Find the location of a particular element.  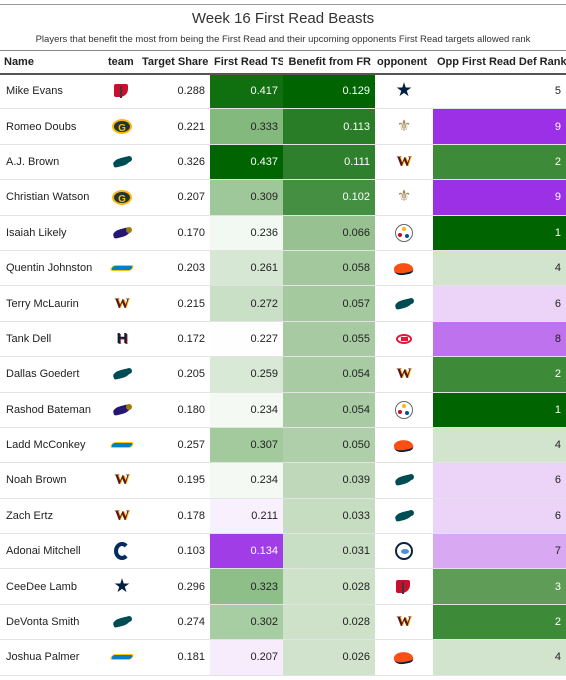

benefit-value: 0.031 is located at coordinates (329, 551).